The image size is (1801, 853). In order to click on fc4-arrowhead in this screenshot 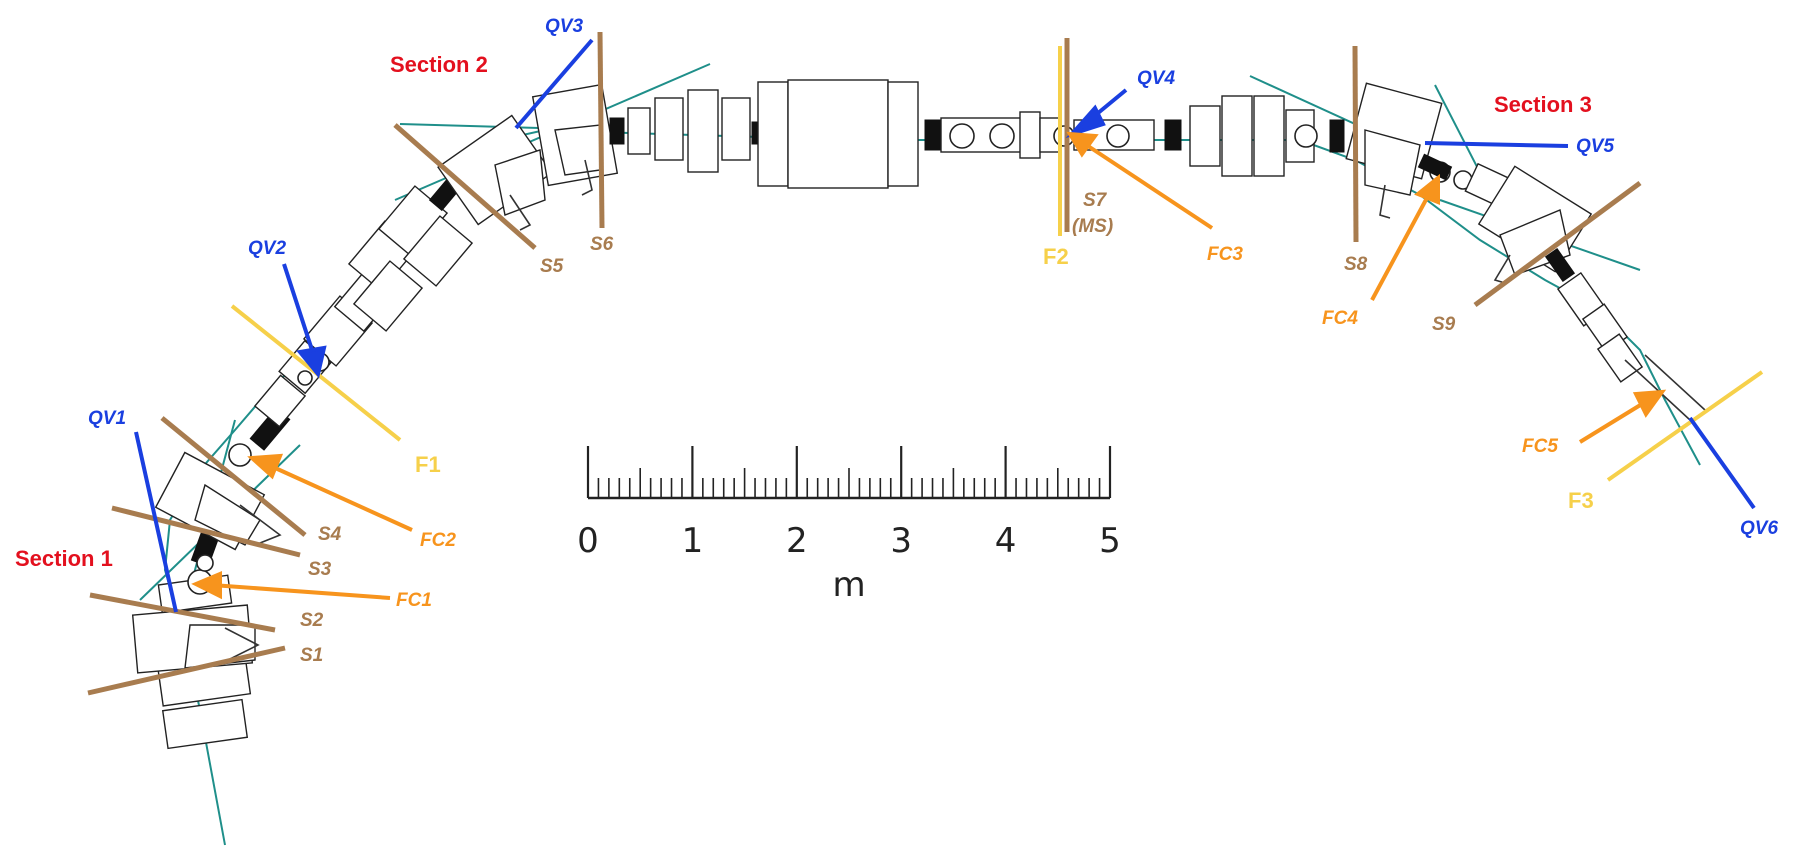, I will do `click(1427, 189)`.